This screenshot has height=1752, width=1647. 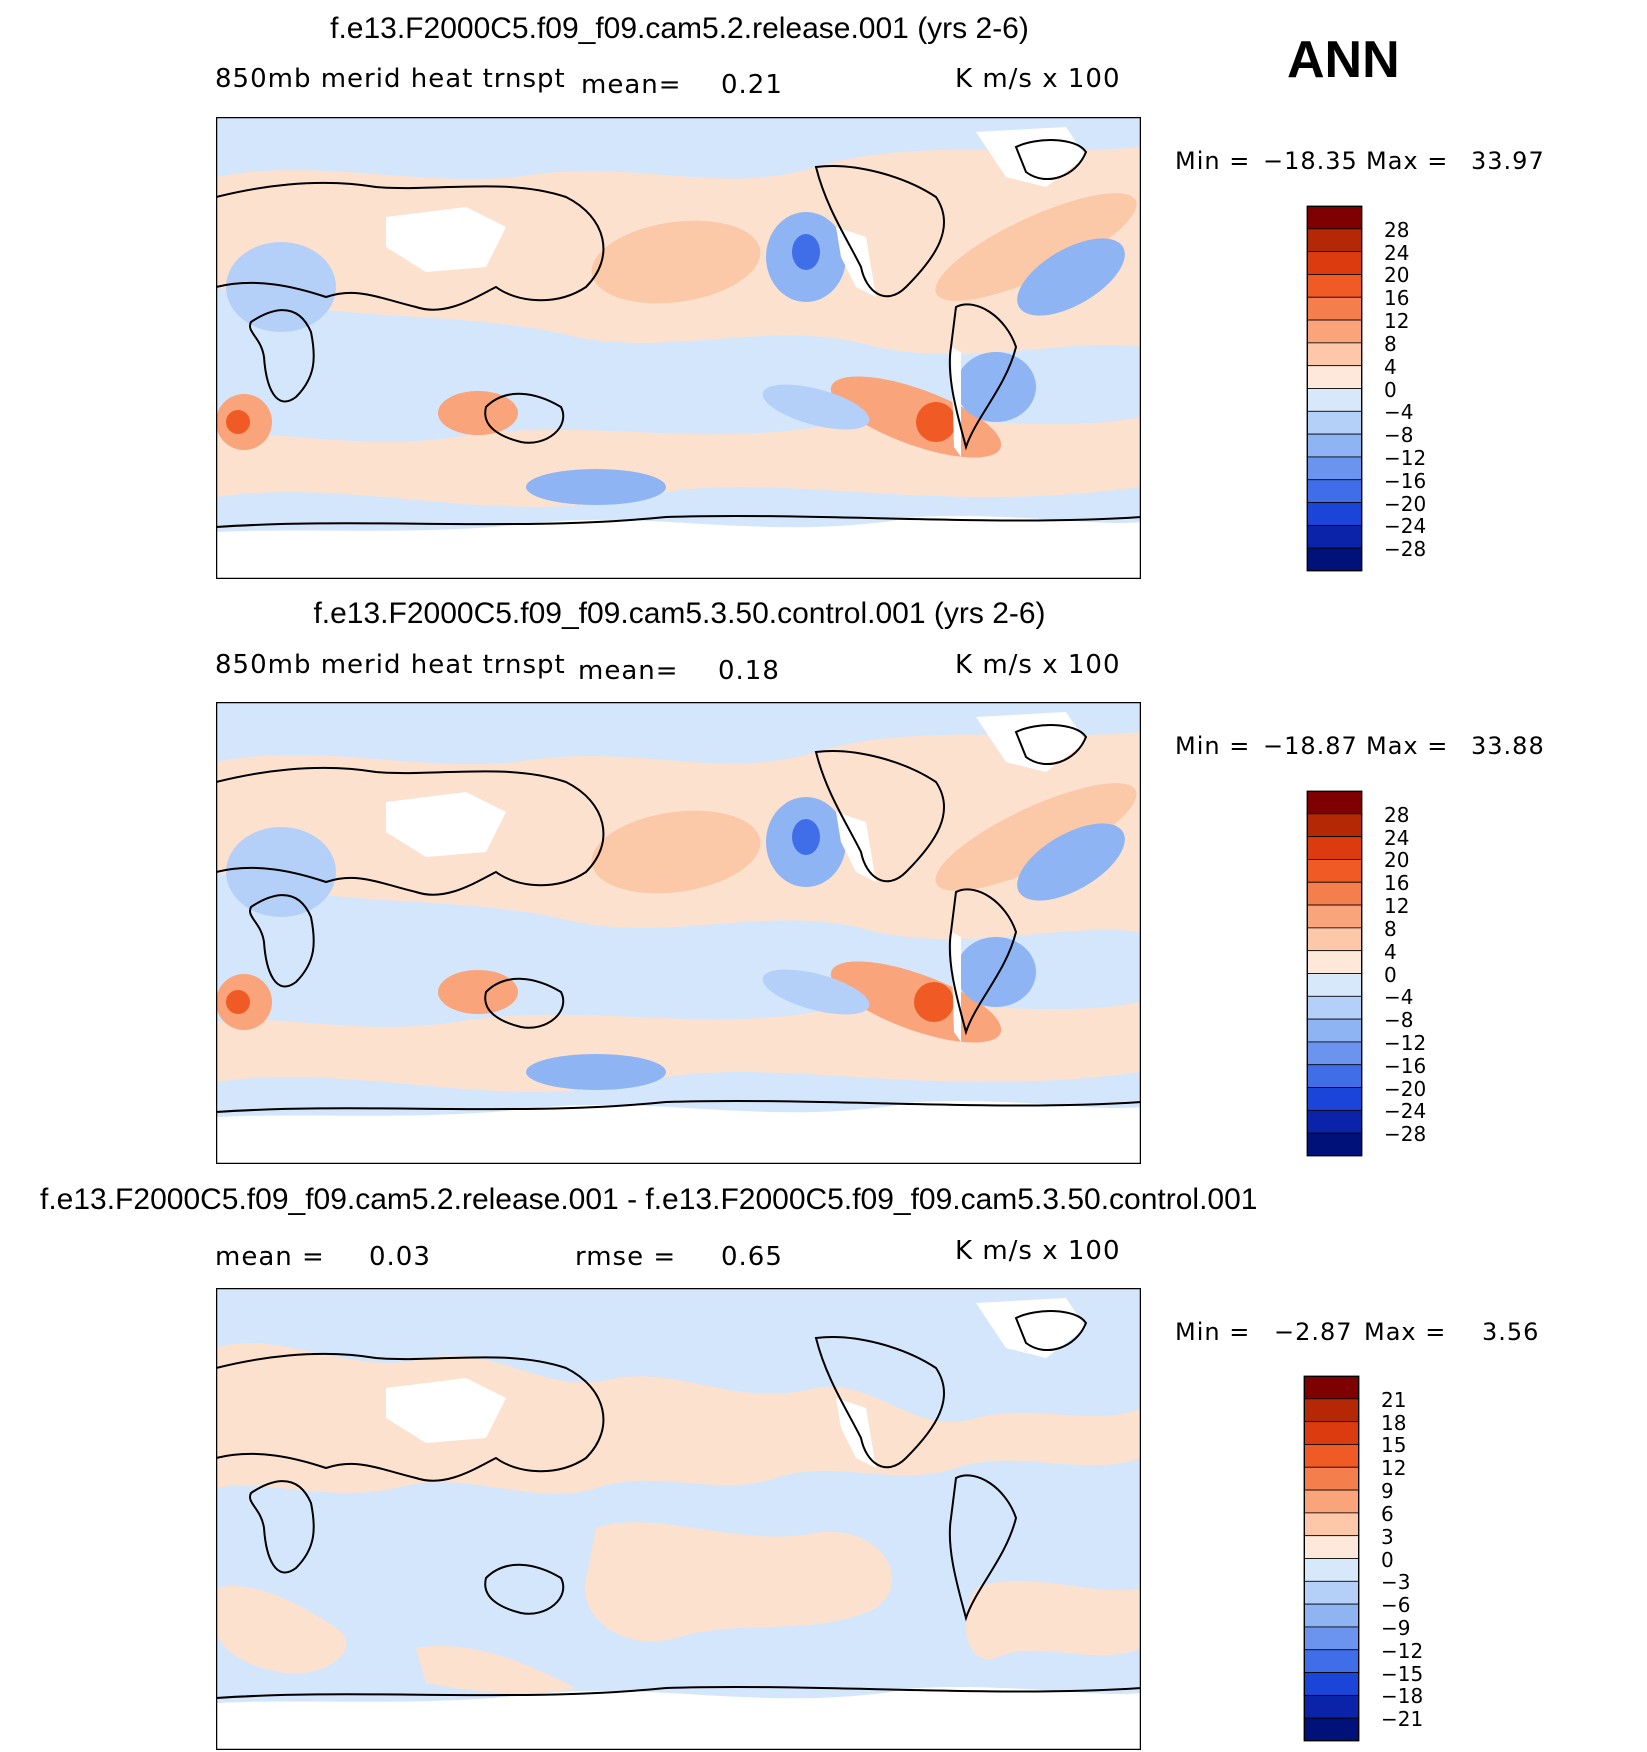 I want to click on panel-min-label-test: Min =, so click(x=1213, y=161).